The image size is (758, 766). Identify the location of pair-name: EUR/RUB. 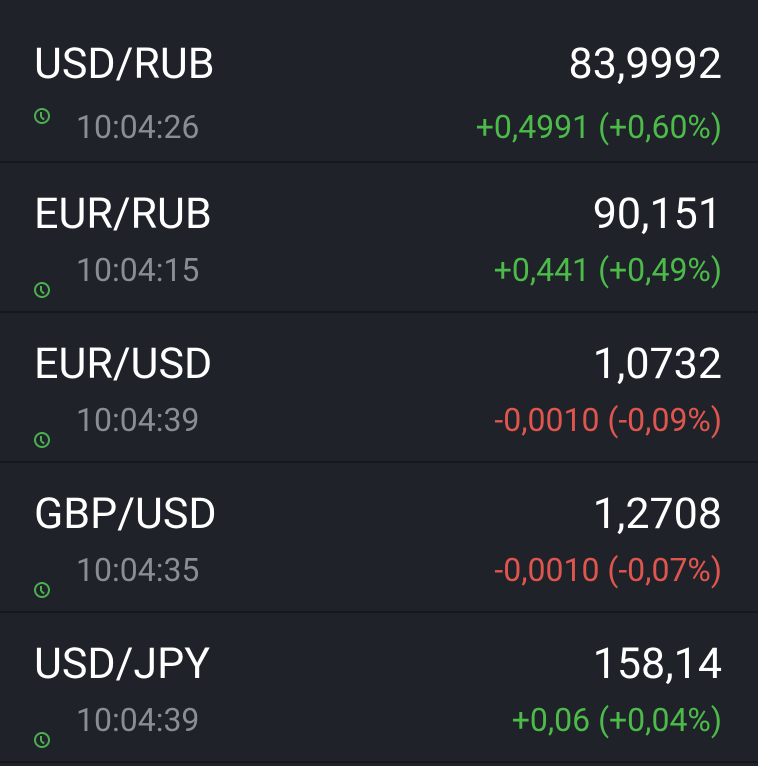
(123, 214).